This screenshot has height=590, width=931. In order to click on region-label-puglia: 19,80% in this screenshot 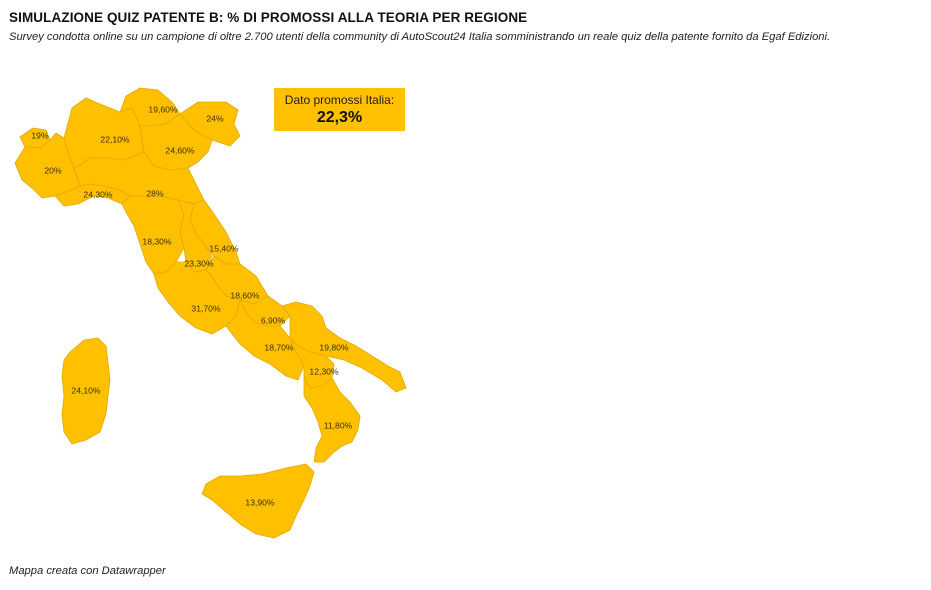, I will do `click(334, 347)`.